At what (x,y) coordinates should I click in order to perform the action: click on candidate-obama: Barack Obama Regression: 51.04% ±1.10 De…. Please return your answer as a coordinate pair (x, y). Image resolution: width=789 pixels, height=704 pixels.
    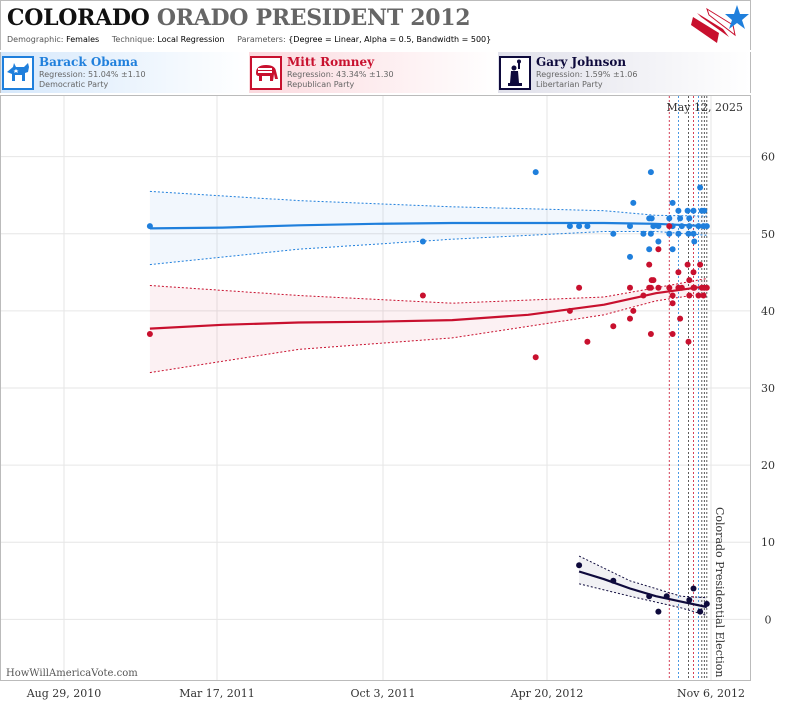
    Looking at the image, I should click on (124, 72).